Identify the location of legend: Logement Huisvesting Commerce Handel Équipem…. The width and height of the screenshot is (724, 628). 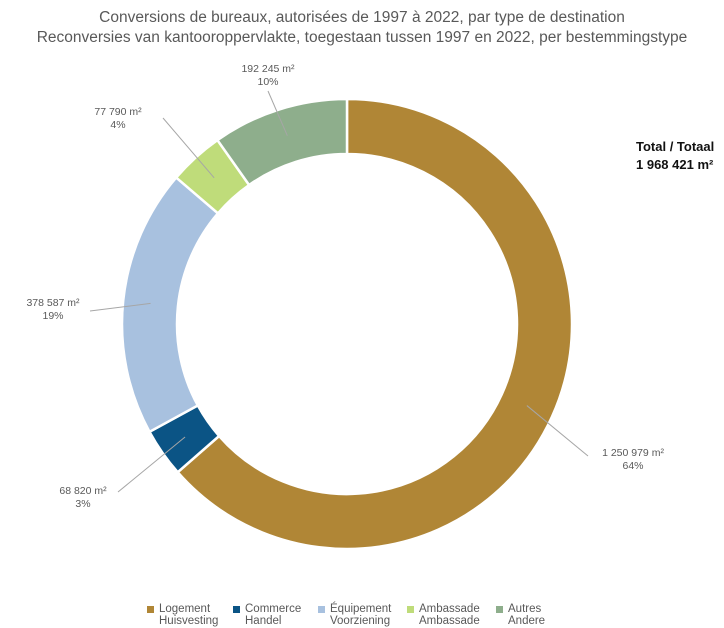
(362, 615).